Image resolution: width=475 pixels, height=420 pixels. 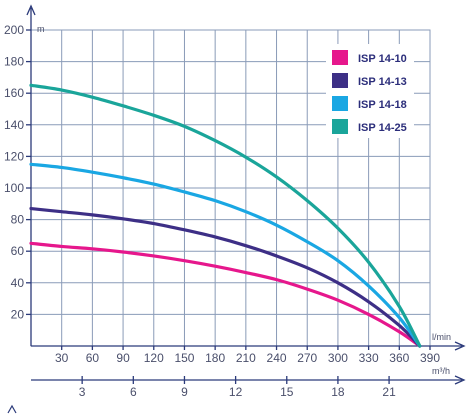 I want to click on bottom-arrow-stub, so click(x=12, y=409).